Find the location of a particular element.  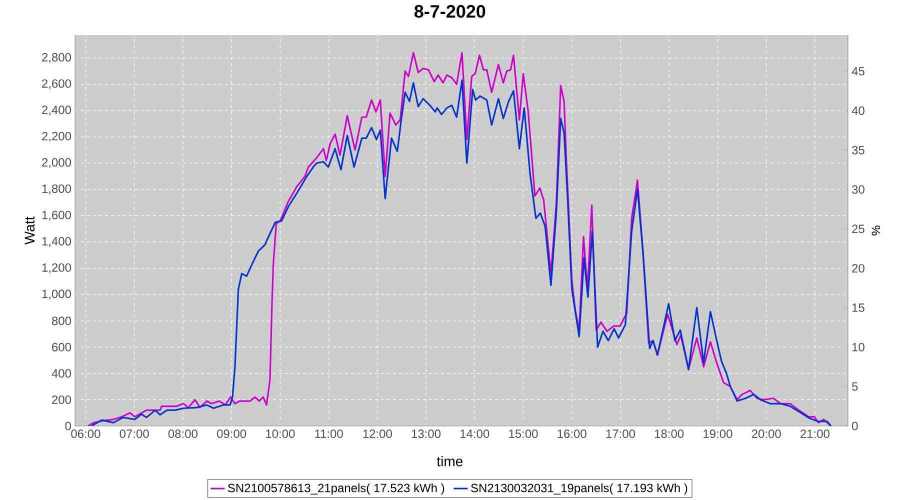

x-tick-label: 12:00 is located at coordinates (377, 434).